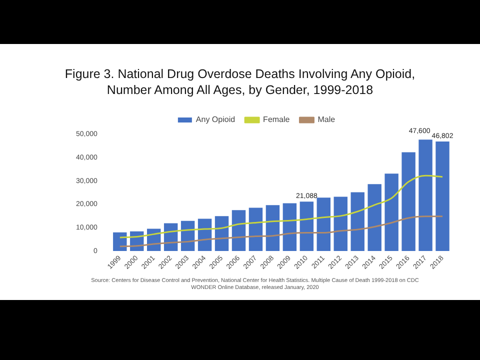  What do you see at coordinates (327, 119) in the screenshot?
I see `legend-label: Male` at bounding box center [327, 119].